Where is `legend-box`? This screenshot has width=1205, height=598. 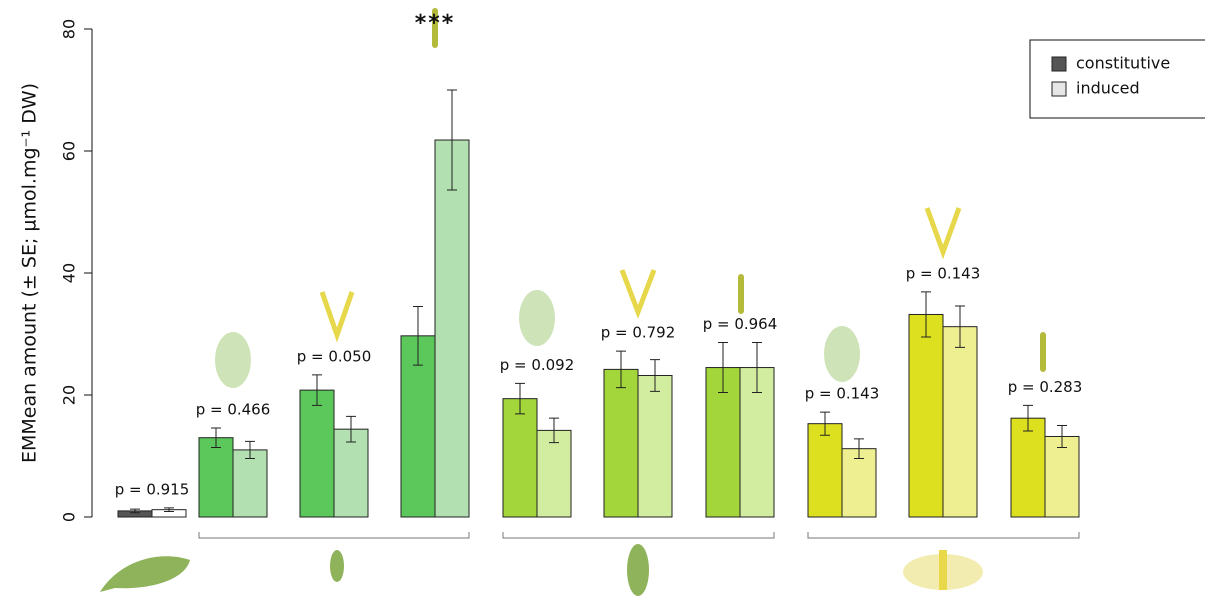 legend-box is located at coordinates (1117, 79).